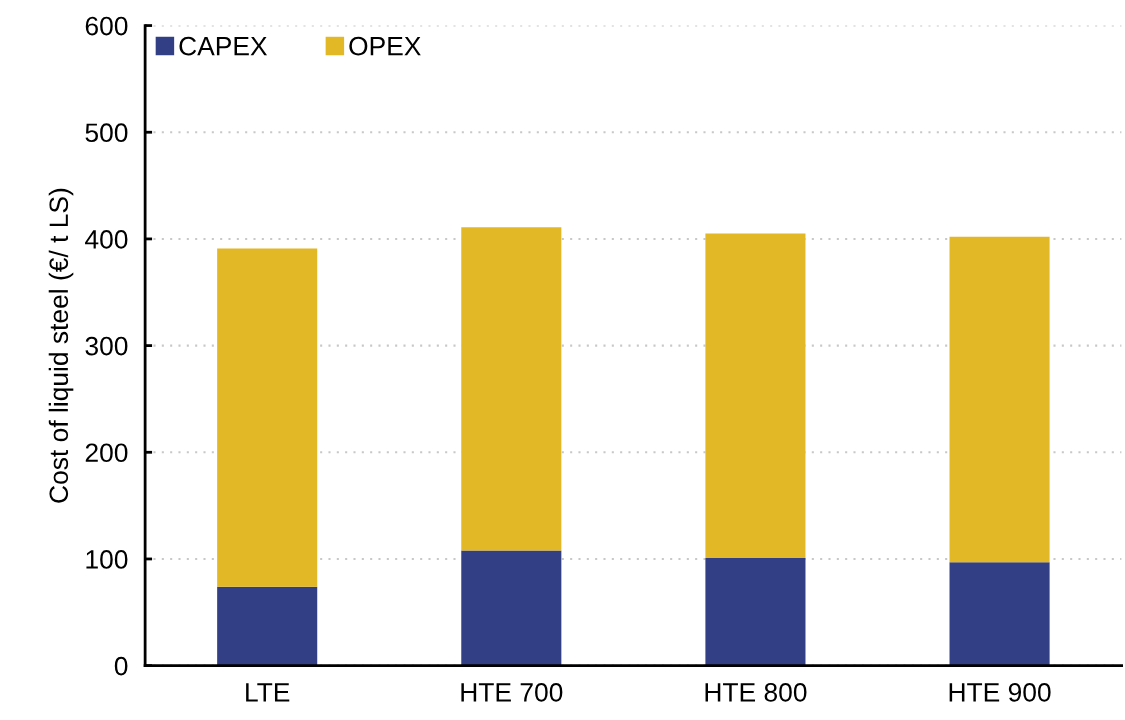 The width and height of the screenshot is (1125, 720). I want to click on y-tick-label: 500, so click(106, 133).